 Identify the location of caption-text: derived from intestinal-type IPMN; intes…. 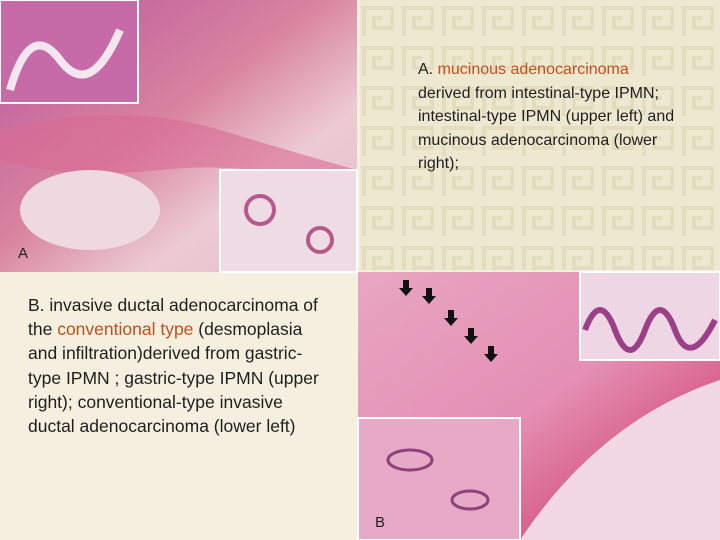
(546, 128).